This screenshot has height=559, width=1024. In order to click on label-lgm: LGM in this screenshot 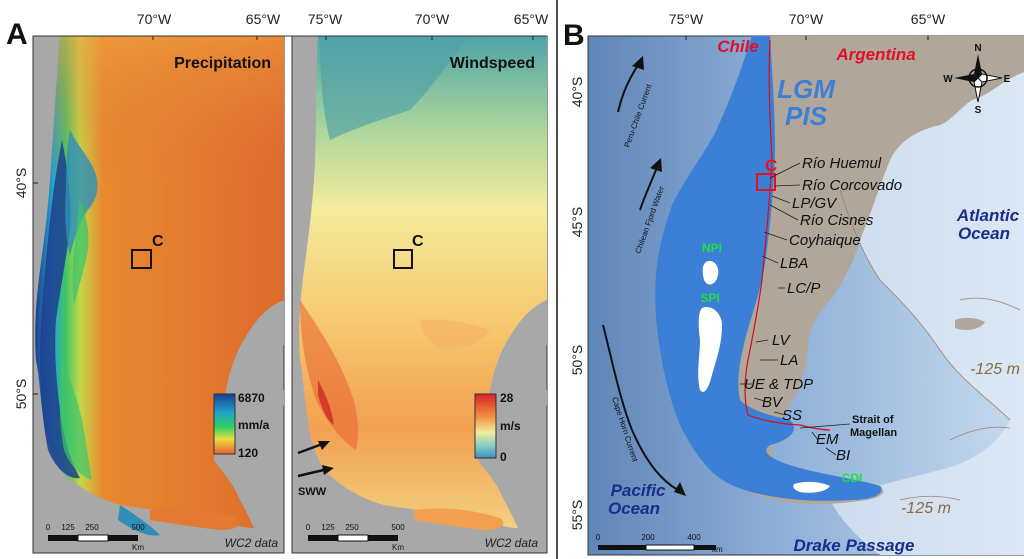, I will do `click(806, 89)`.